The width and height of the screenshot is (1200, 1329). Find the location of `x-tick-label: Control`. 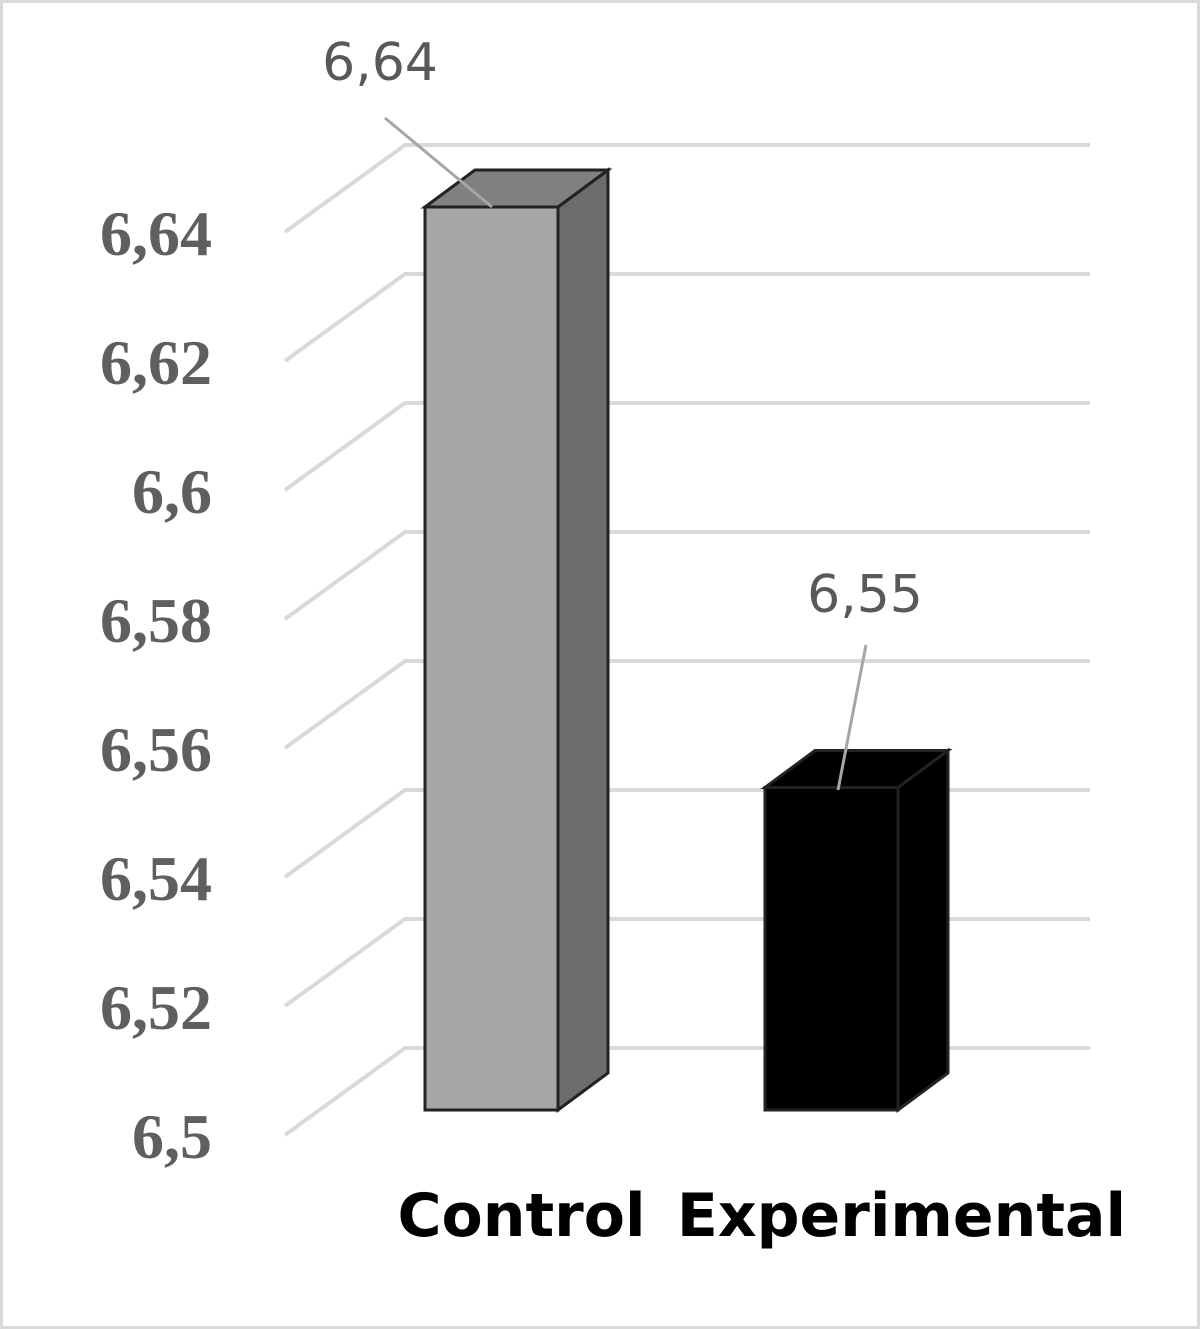

x-tick-label: Control is located at coordinates (521, 1216).